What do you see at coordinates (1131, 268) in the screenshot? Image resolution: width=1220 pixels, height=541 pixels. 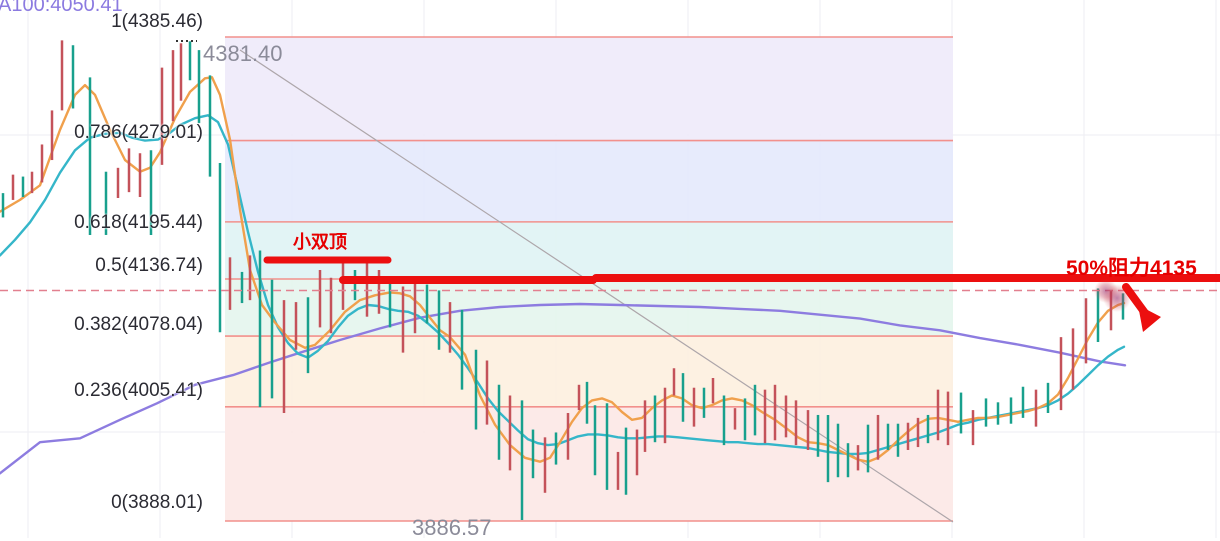 I see `resistance-annotation: 50%阻力4135` at bounding box center [1131, 268].